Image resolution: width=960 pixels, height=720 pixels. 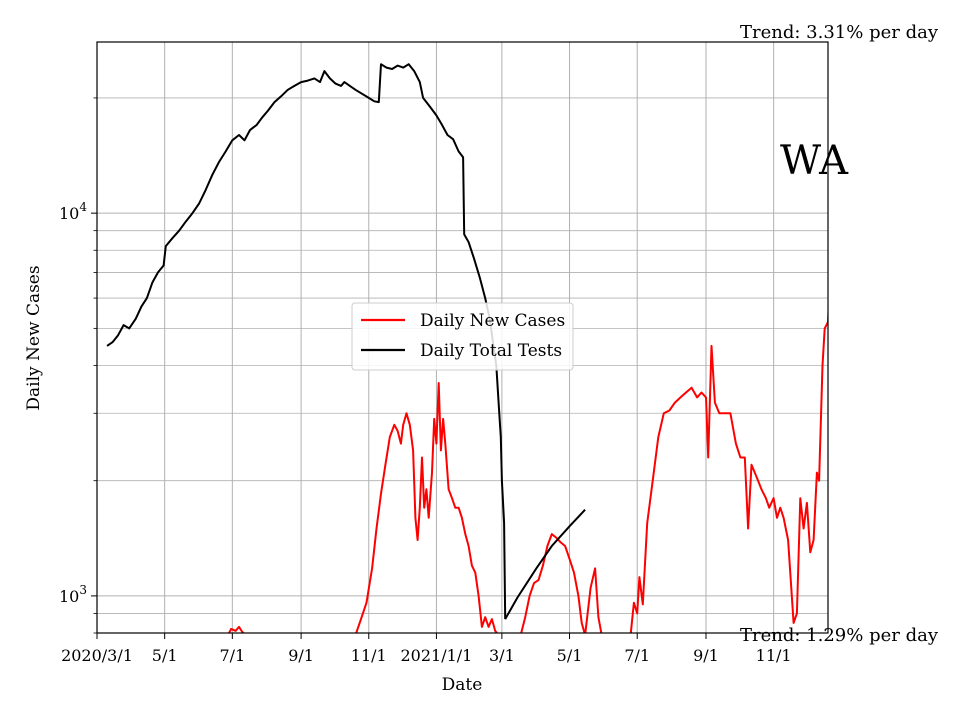 I want to click on x-tick-label: 2021/1/1, so click(x=437, y=655).